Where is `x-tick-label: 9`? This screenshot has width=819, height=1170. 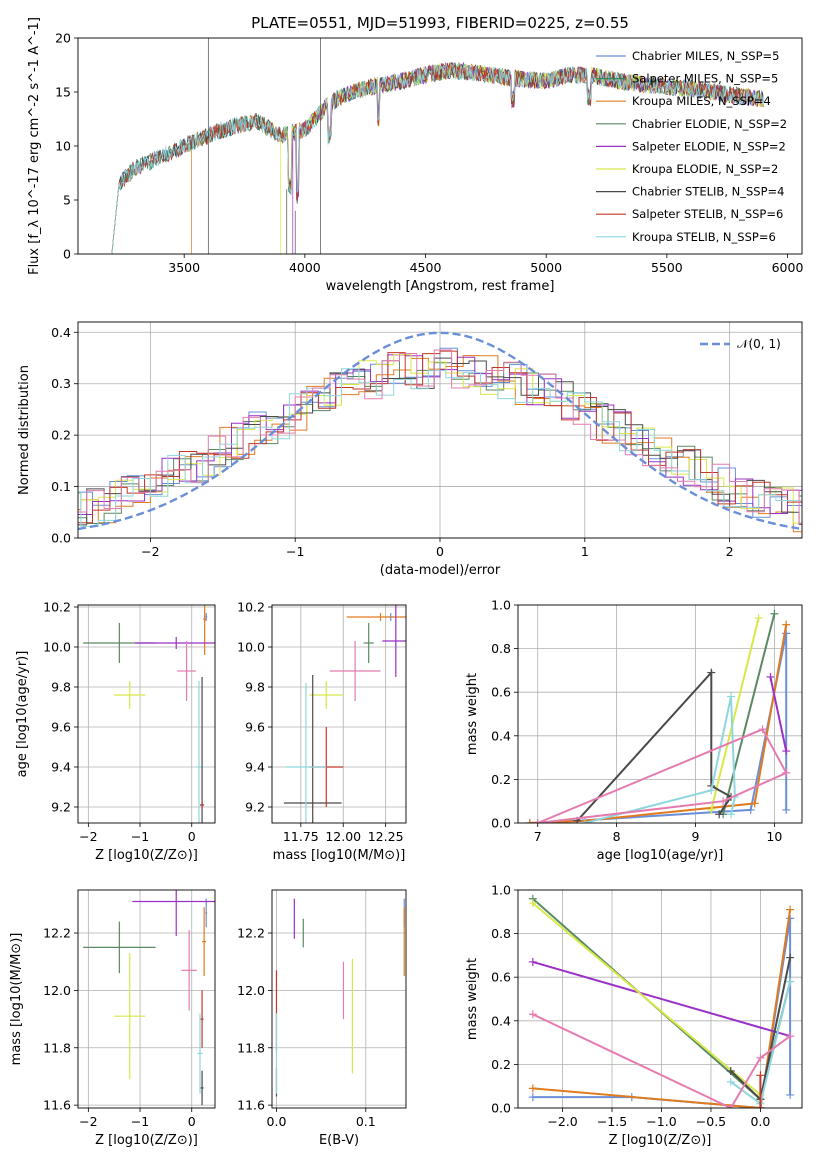 x-tick-label: 9 is located at coordinates (696, 836).